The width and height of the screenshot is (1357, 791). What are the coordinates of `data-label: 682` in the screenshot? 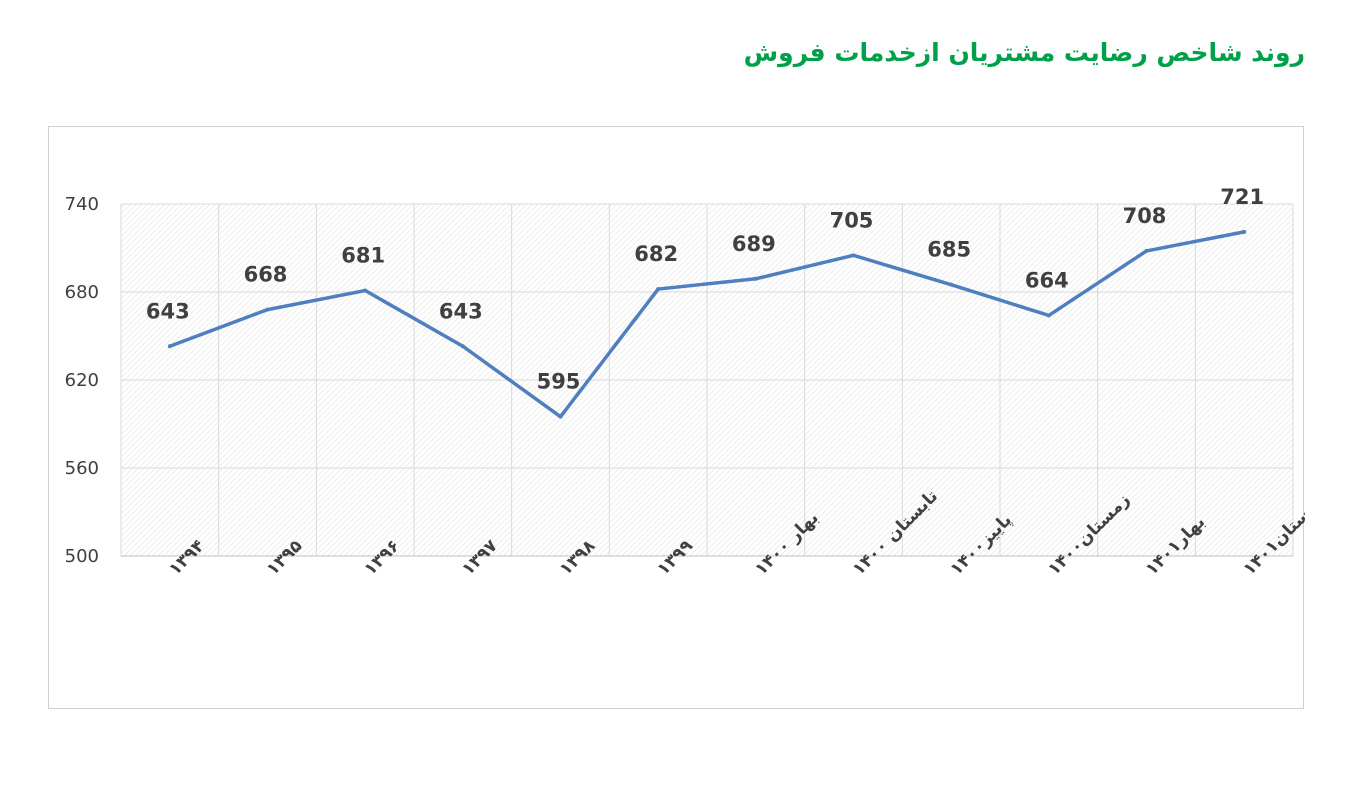 It's located at (656, 254).